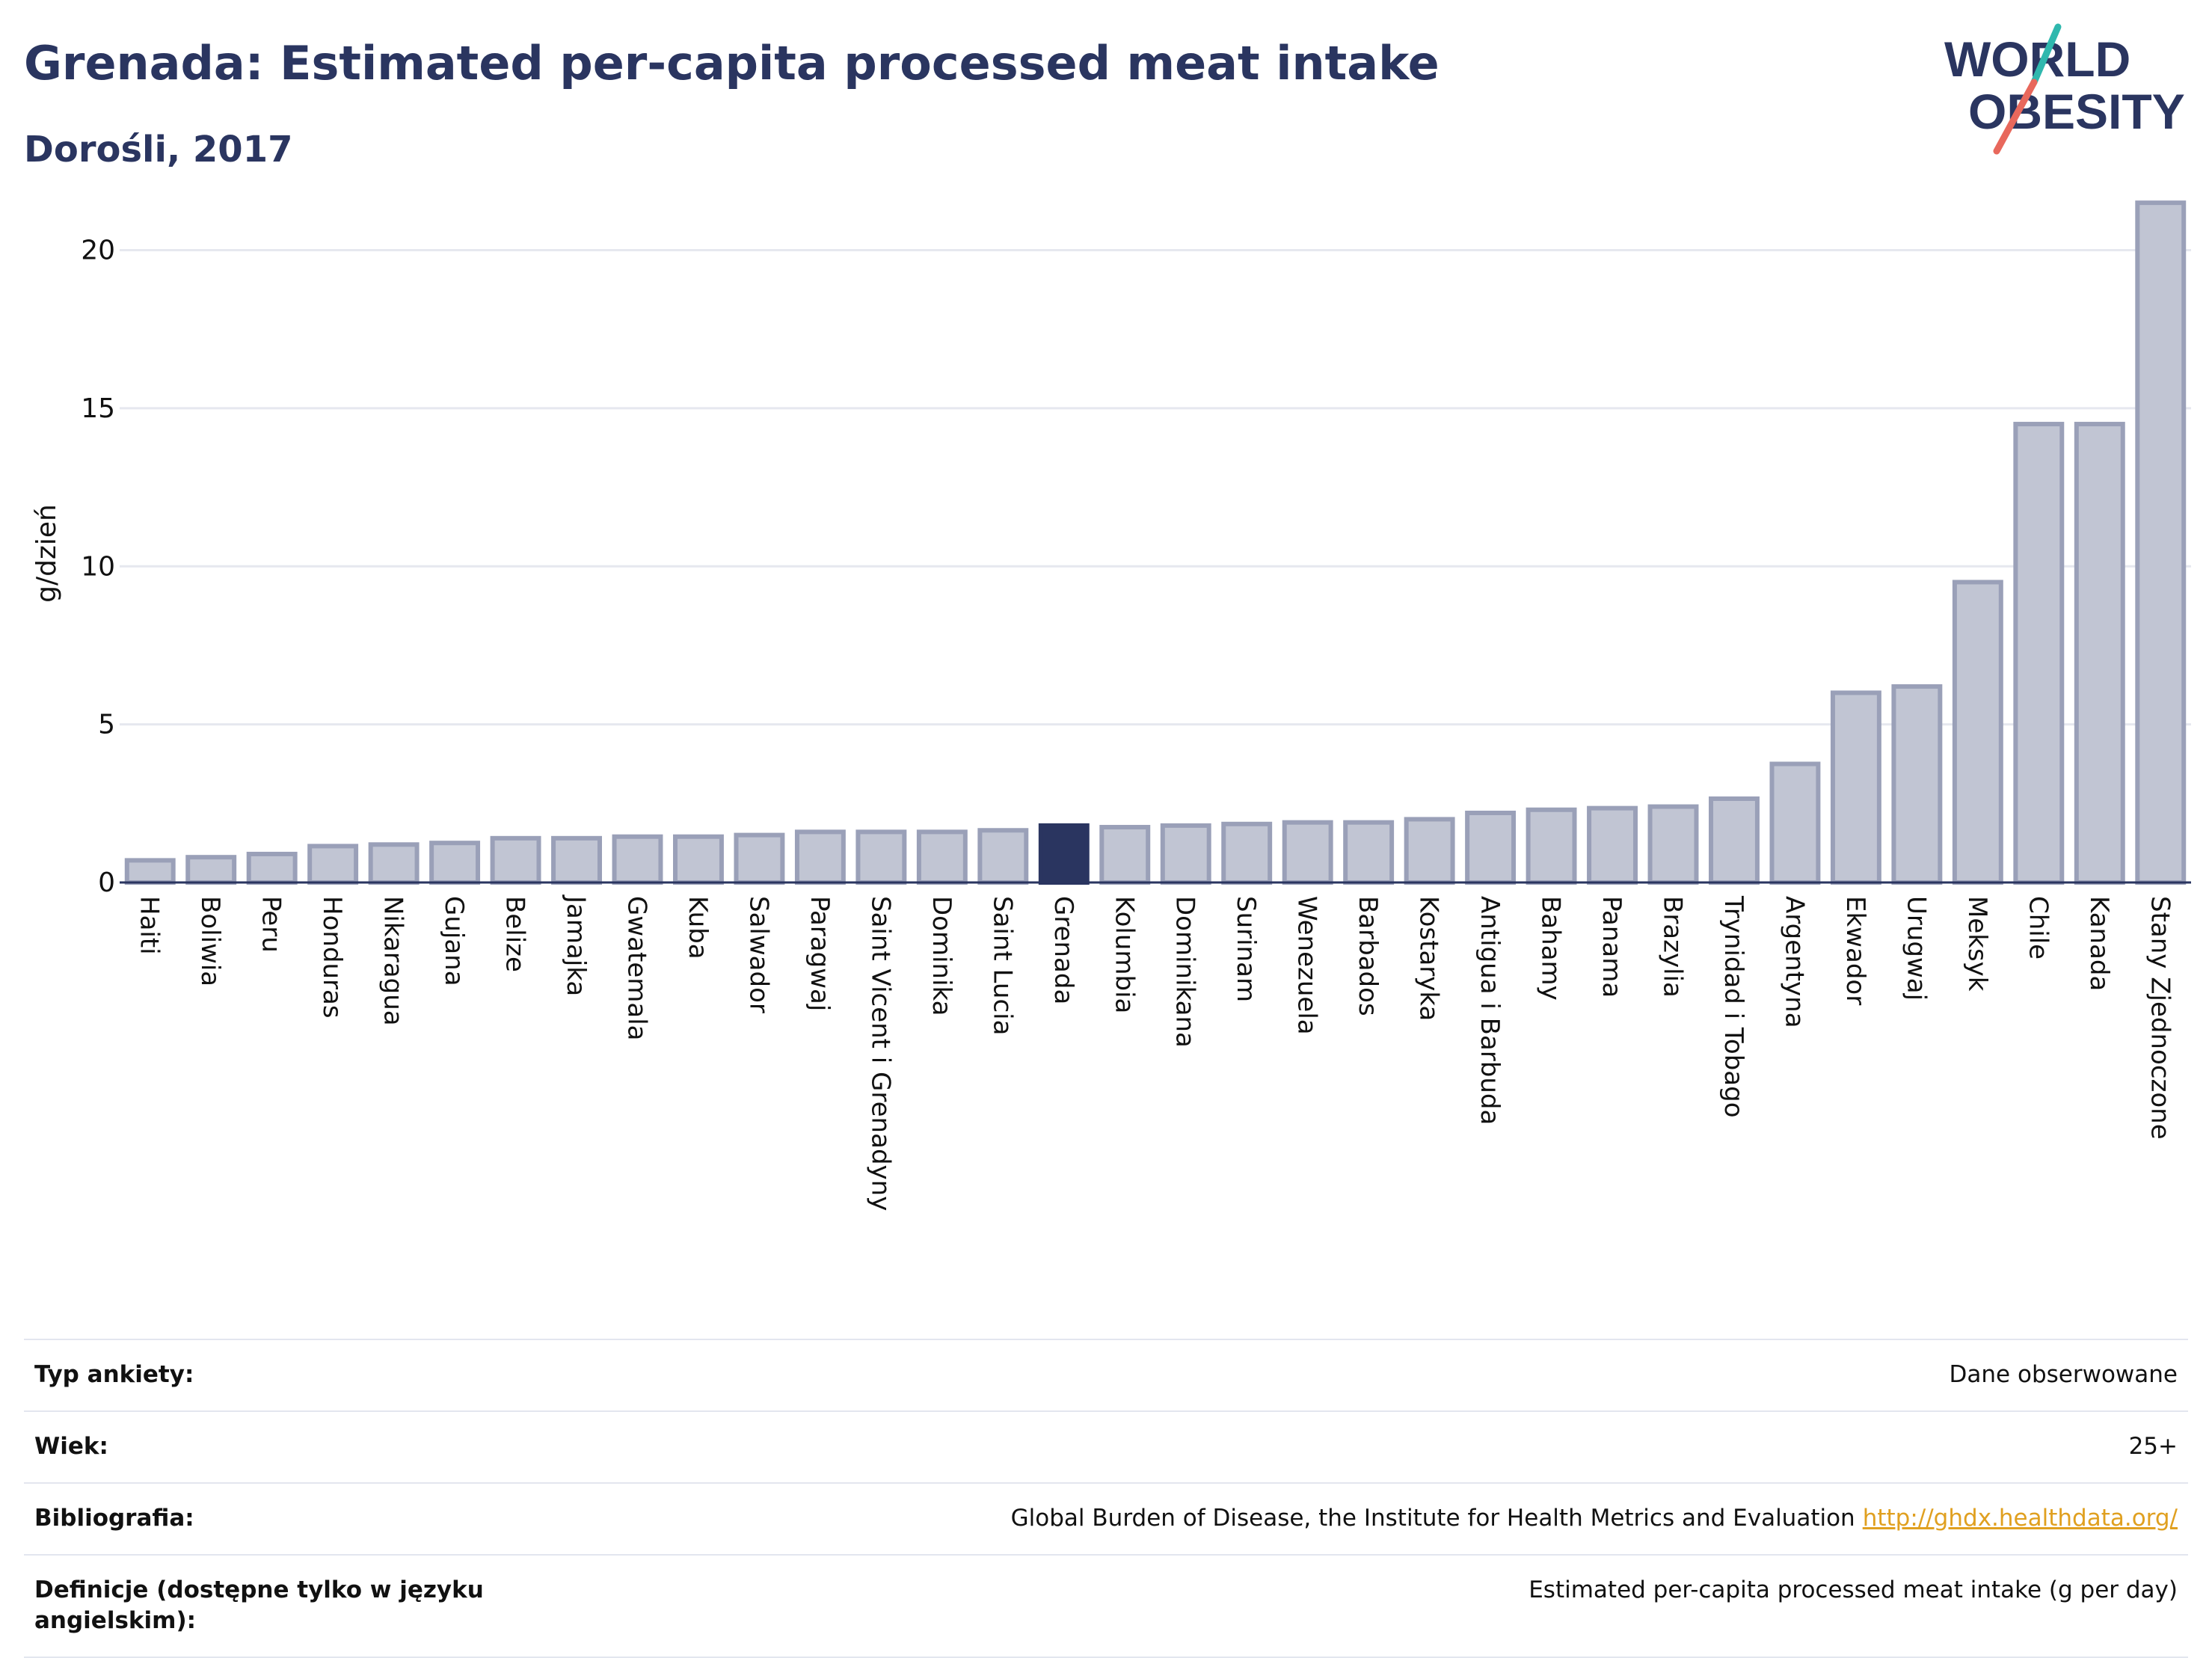 The width and height of the screenshot is (2212, 1658). Describe the element at coordinates (1063, 950) in the screenshot. I see `x-tick-label: Grenada` at that location.